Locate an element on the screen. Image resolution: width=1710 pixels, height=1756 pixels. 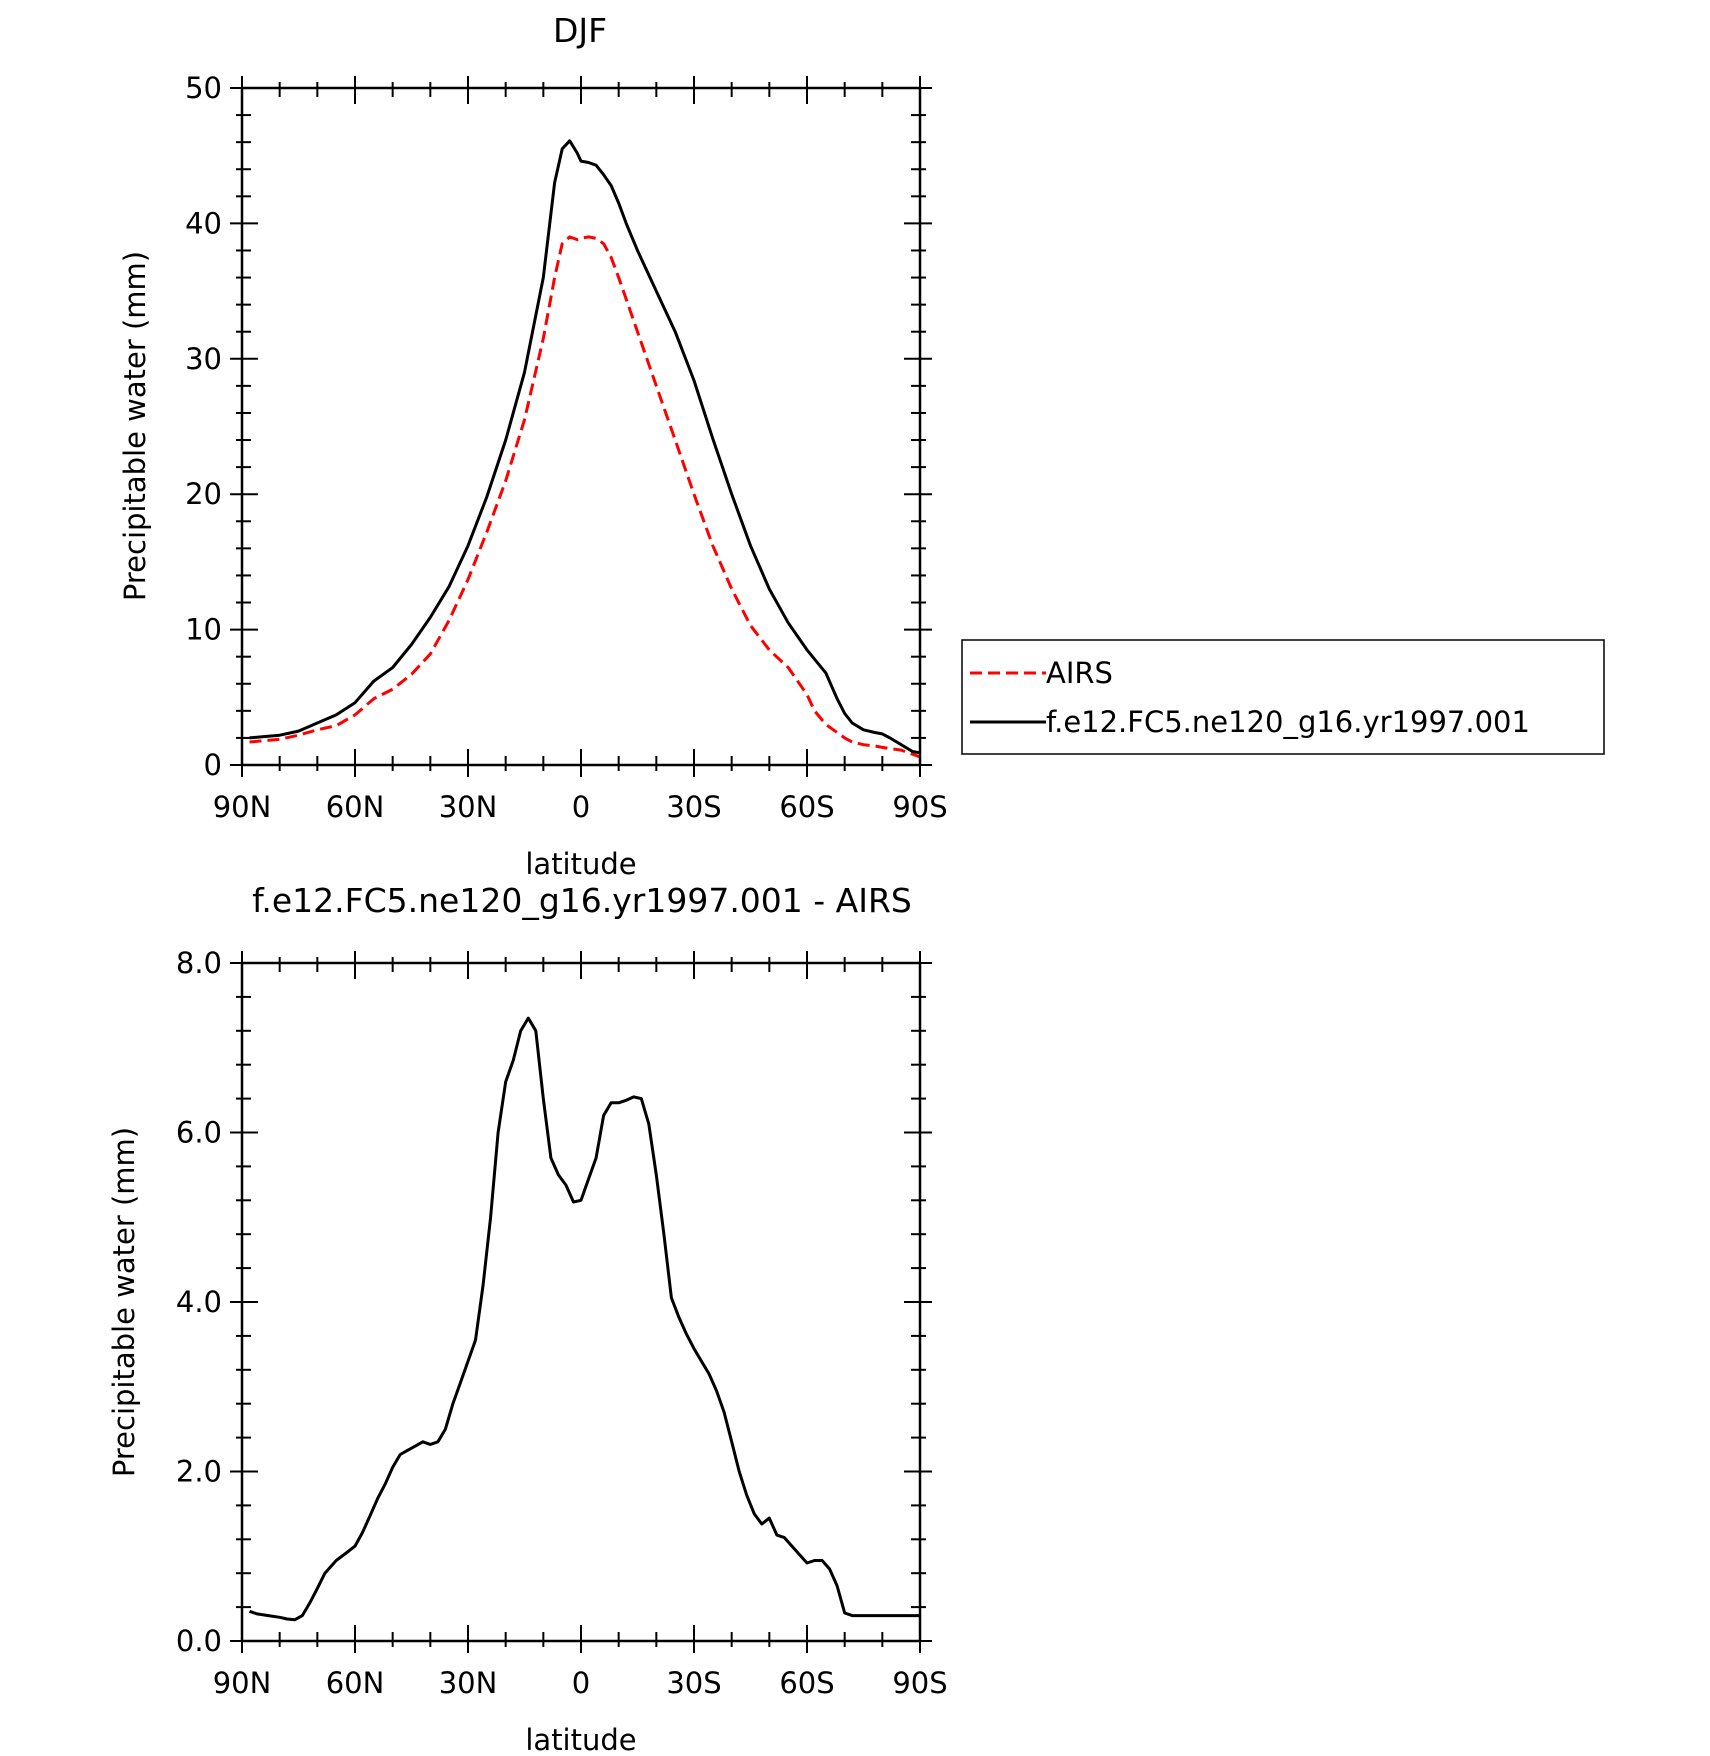
top-chart-lines is located at coordinates (585, 449).